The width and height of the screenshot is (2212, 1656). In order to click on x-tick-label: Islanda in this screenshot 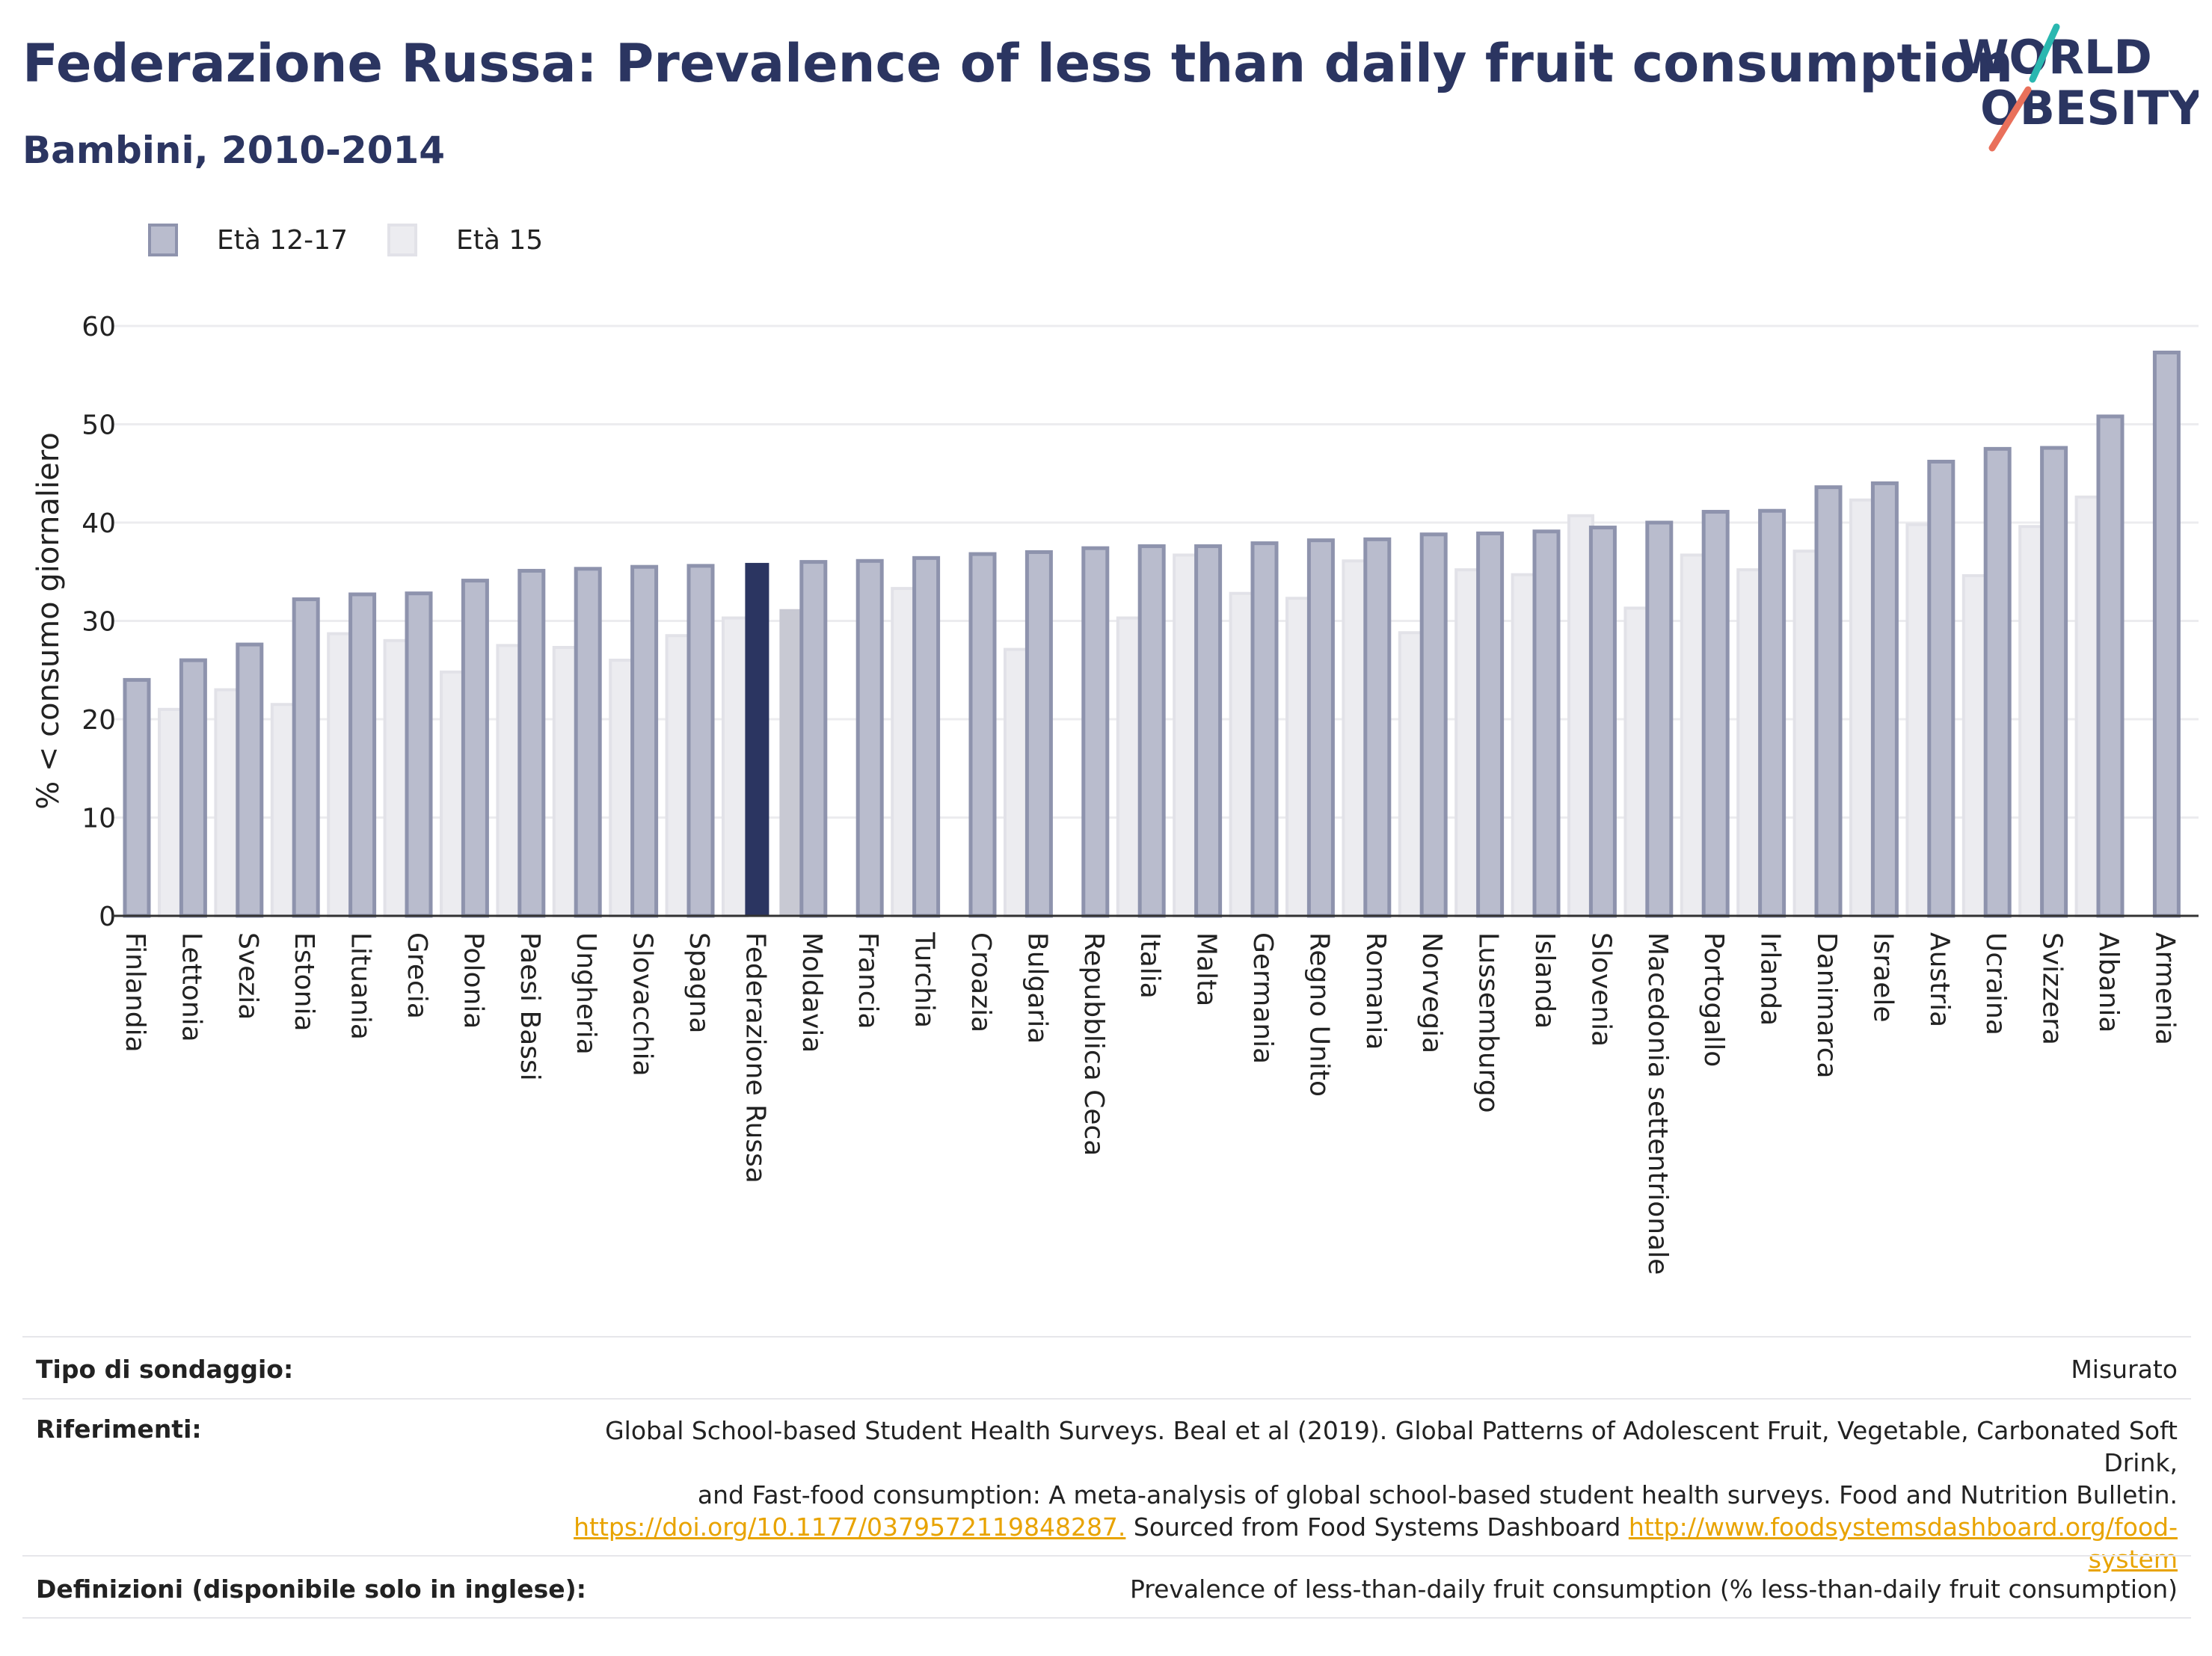, I will do `click(1544, 980)`.